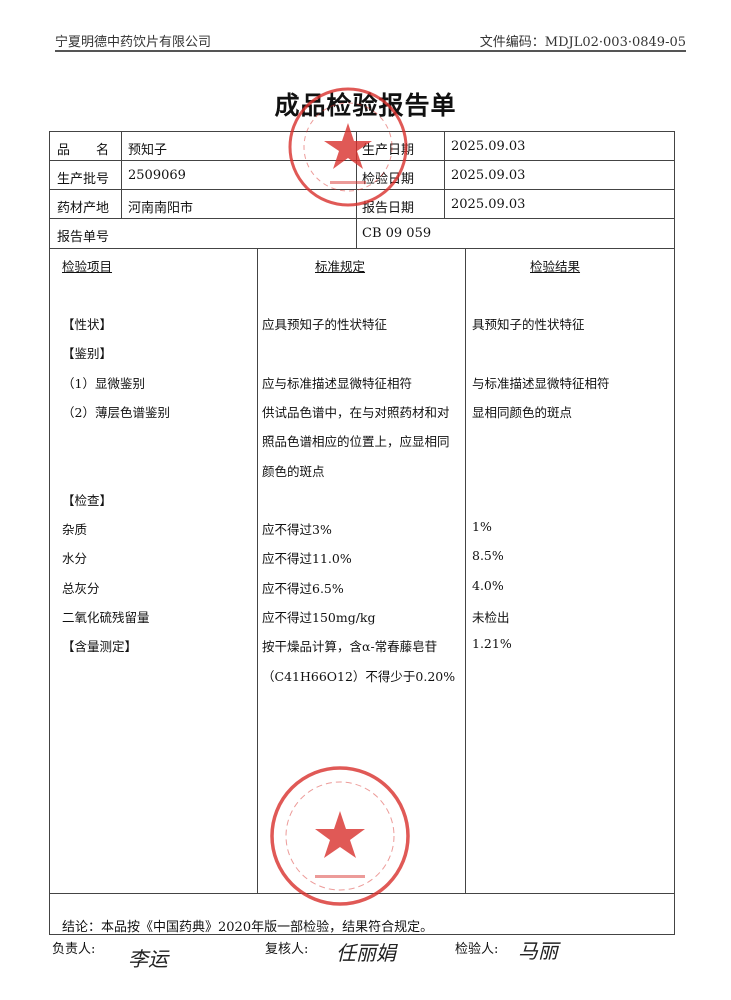 The width and height of the screenshot is (731, 1000). I want to click on responsible-signature: 李运, so click(148, 959).